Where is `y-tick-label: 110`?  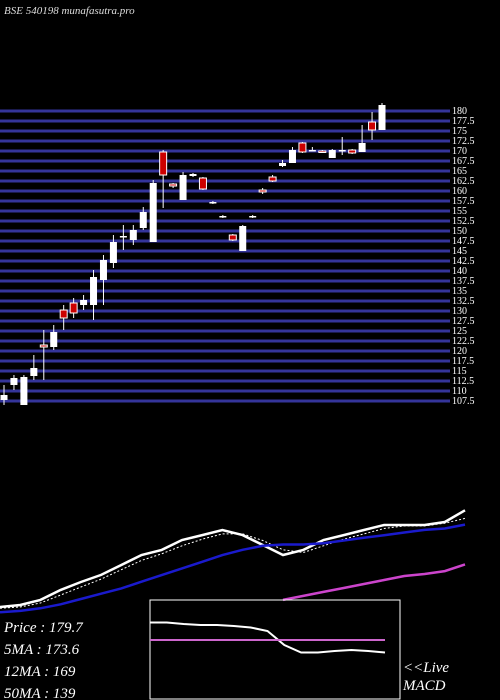
y-tick-label: 110 is located at coordinates (459, 391).